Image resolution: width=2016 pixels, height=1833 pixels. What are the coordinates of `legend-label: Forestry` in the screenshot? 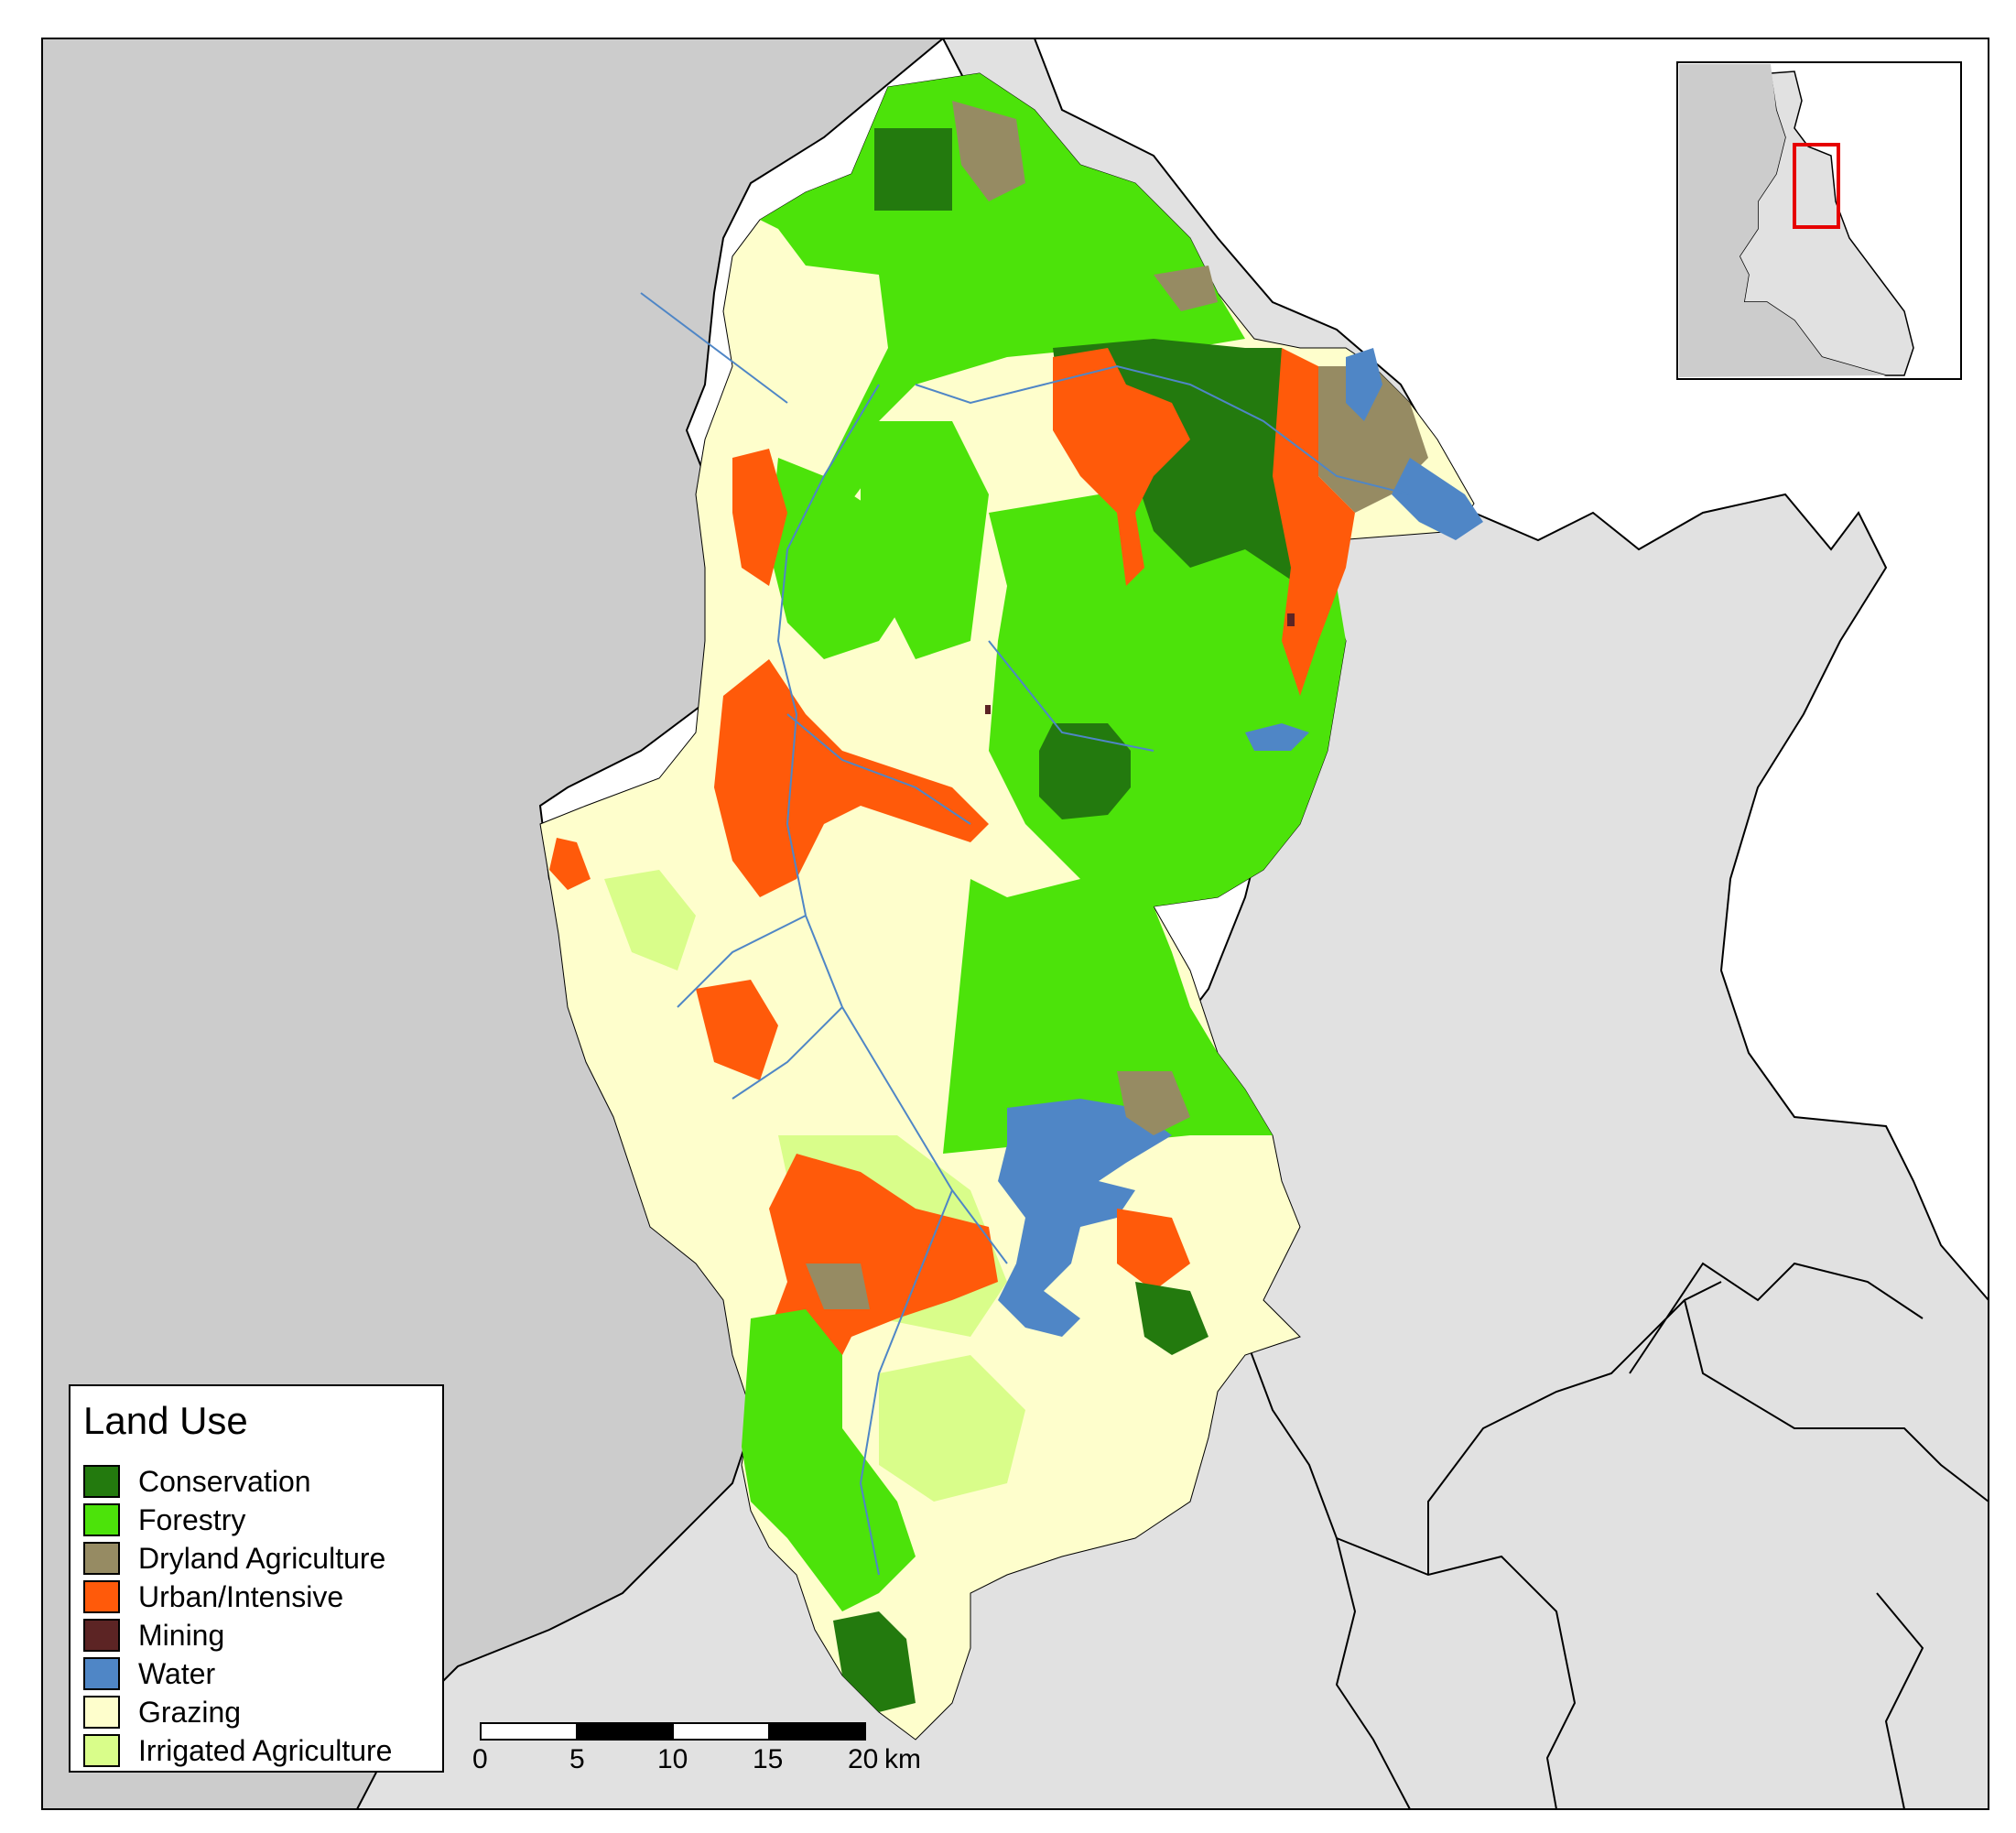 It's located at (192, 1519).